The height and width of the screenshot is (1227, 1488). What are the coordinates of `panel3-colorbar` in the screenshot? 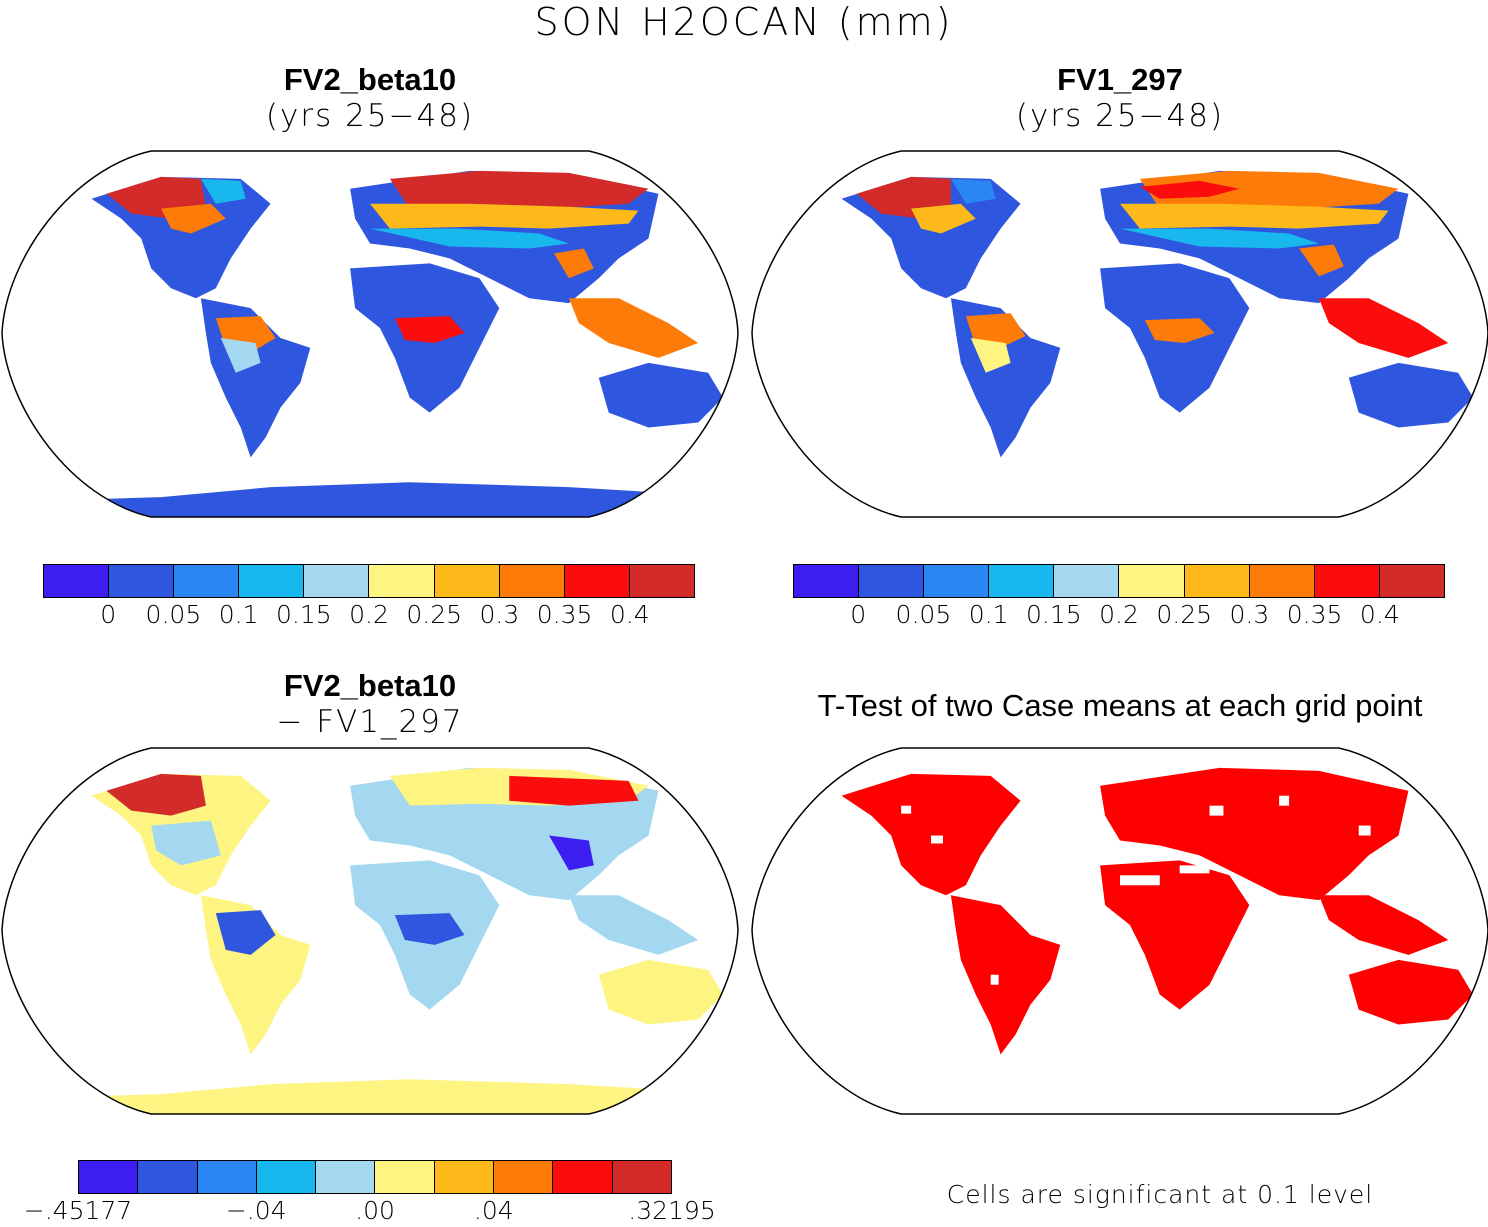 It's located at (375, 1177).